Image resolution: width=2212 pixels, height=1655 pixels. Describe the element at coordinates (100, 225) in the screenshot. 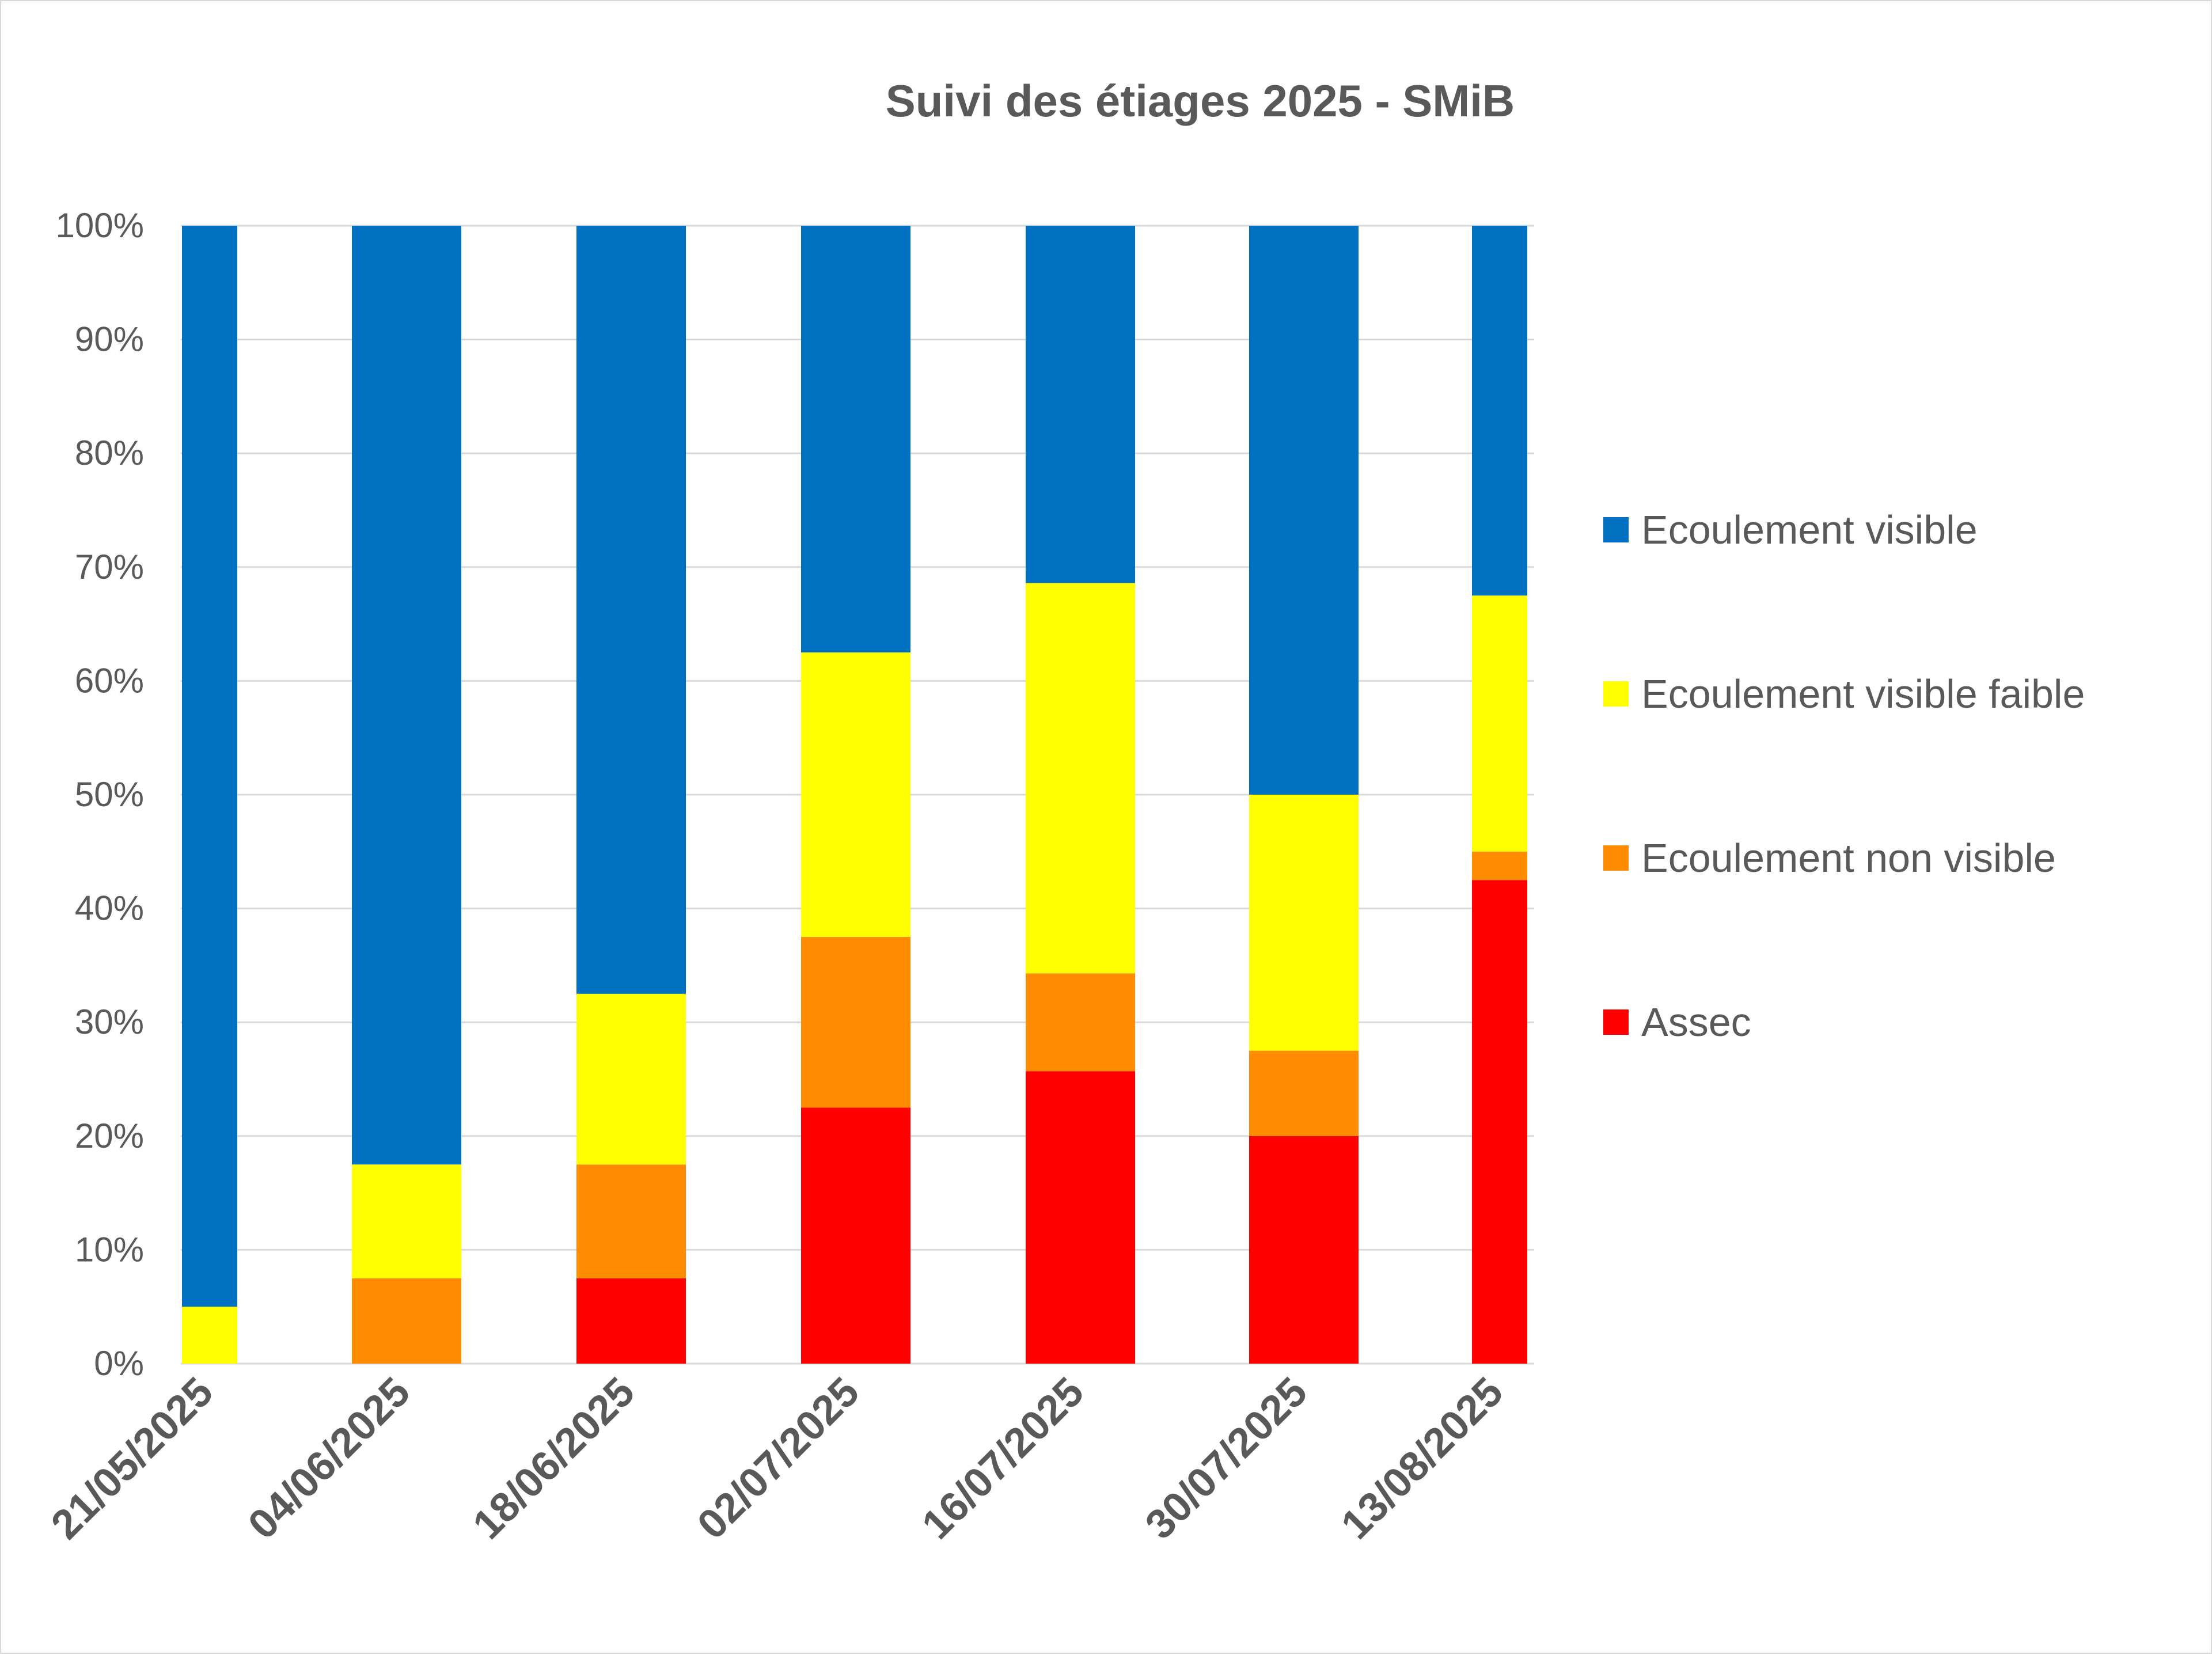

I see `y-tick-label: 100%` at that location.